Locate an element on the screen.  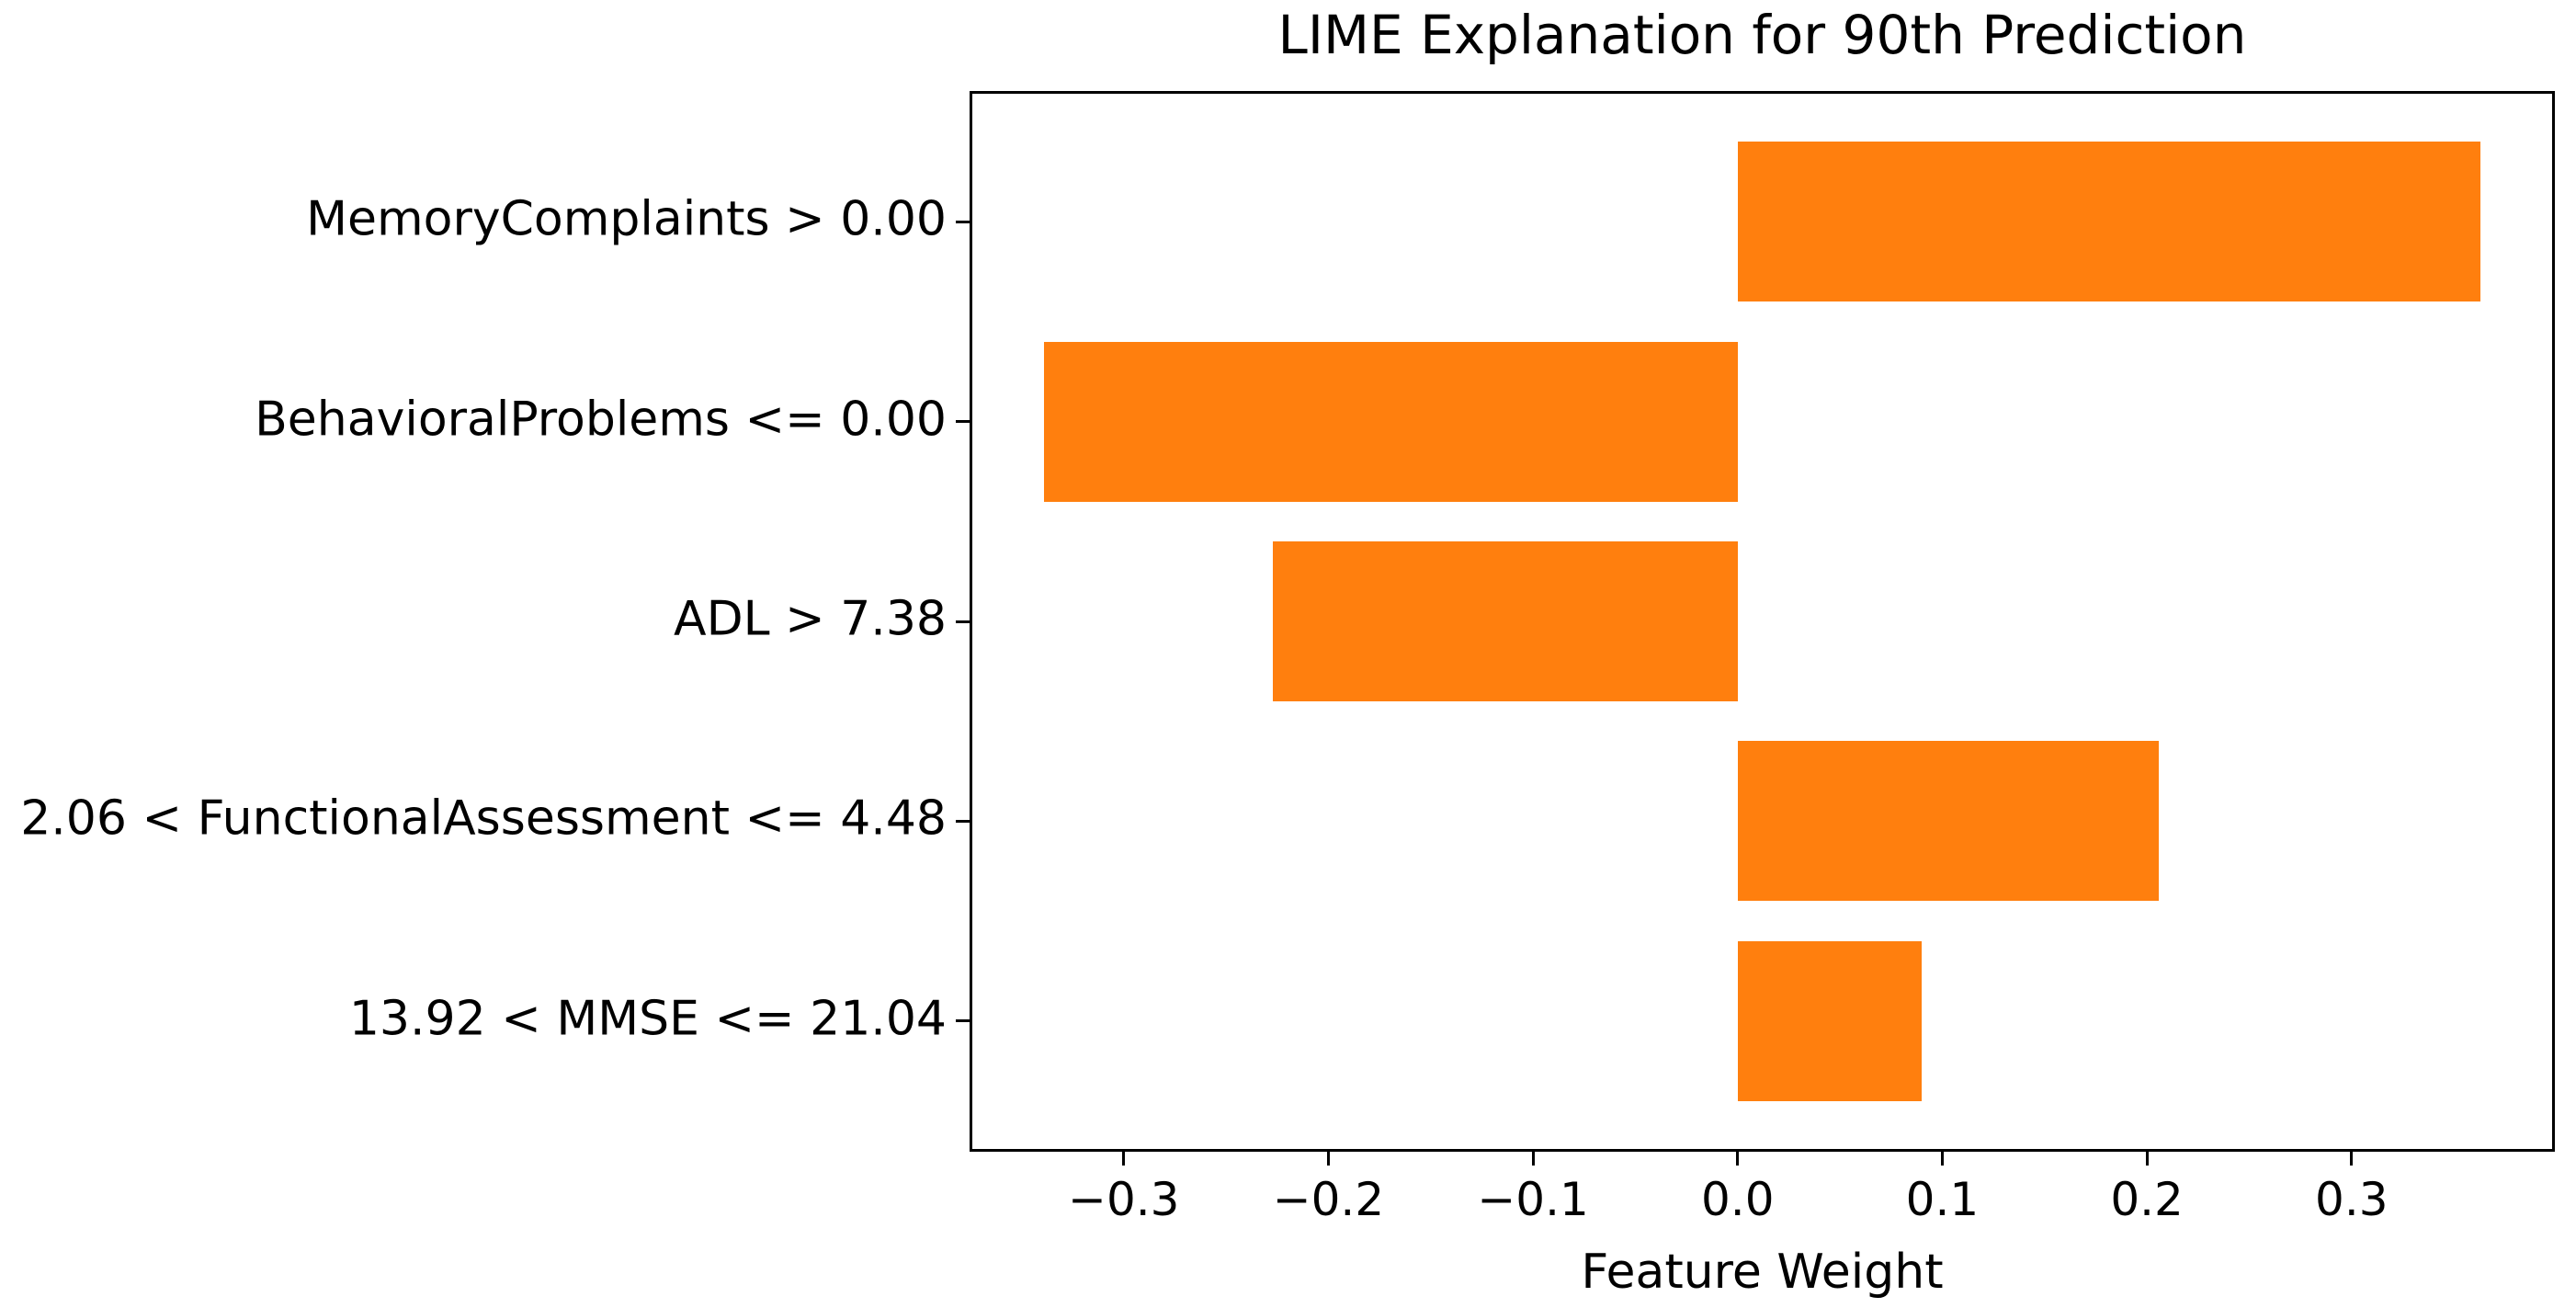
x-axis-tick-label: −0.2 is located at coordinates (1328, 1200).